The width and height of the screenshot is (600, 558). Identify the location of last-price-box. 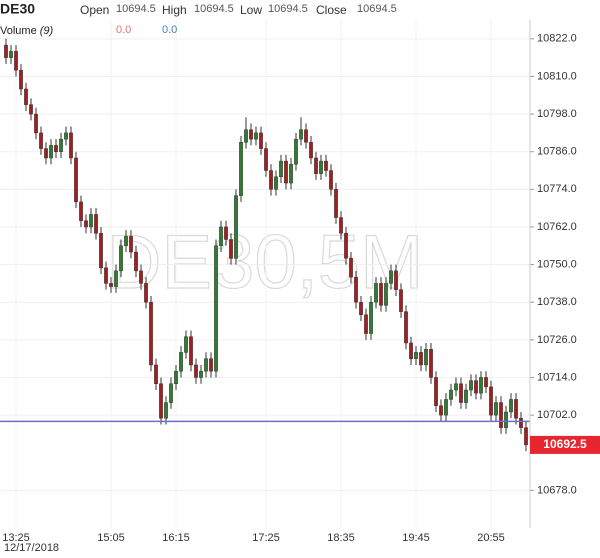
(565, 444).